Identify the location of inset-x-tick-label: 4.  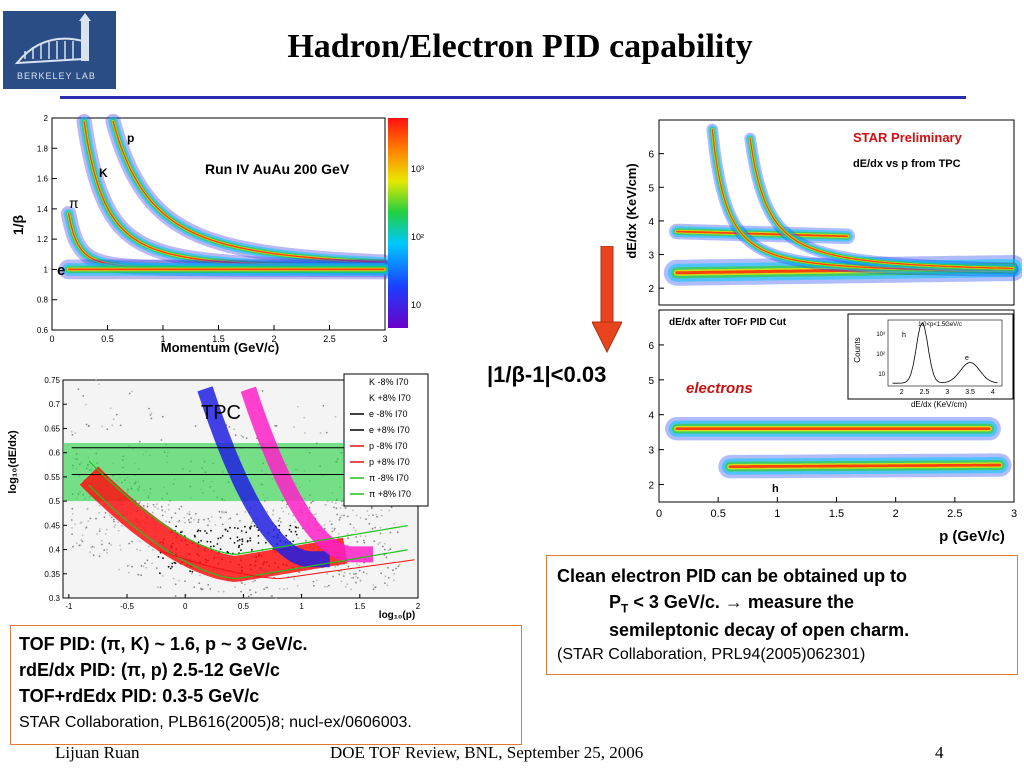
(993, 392).